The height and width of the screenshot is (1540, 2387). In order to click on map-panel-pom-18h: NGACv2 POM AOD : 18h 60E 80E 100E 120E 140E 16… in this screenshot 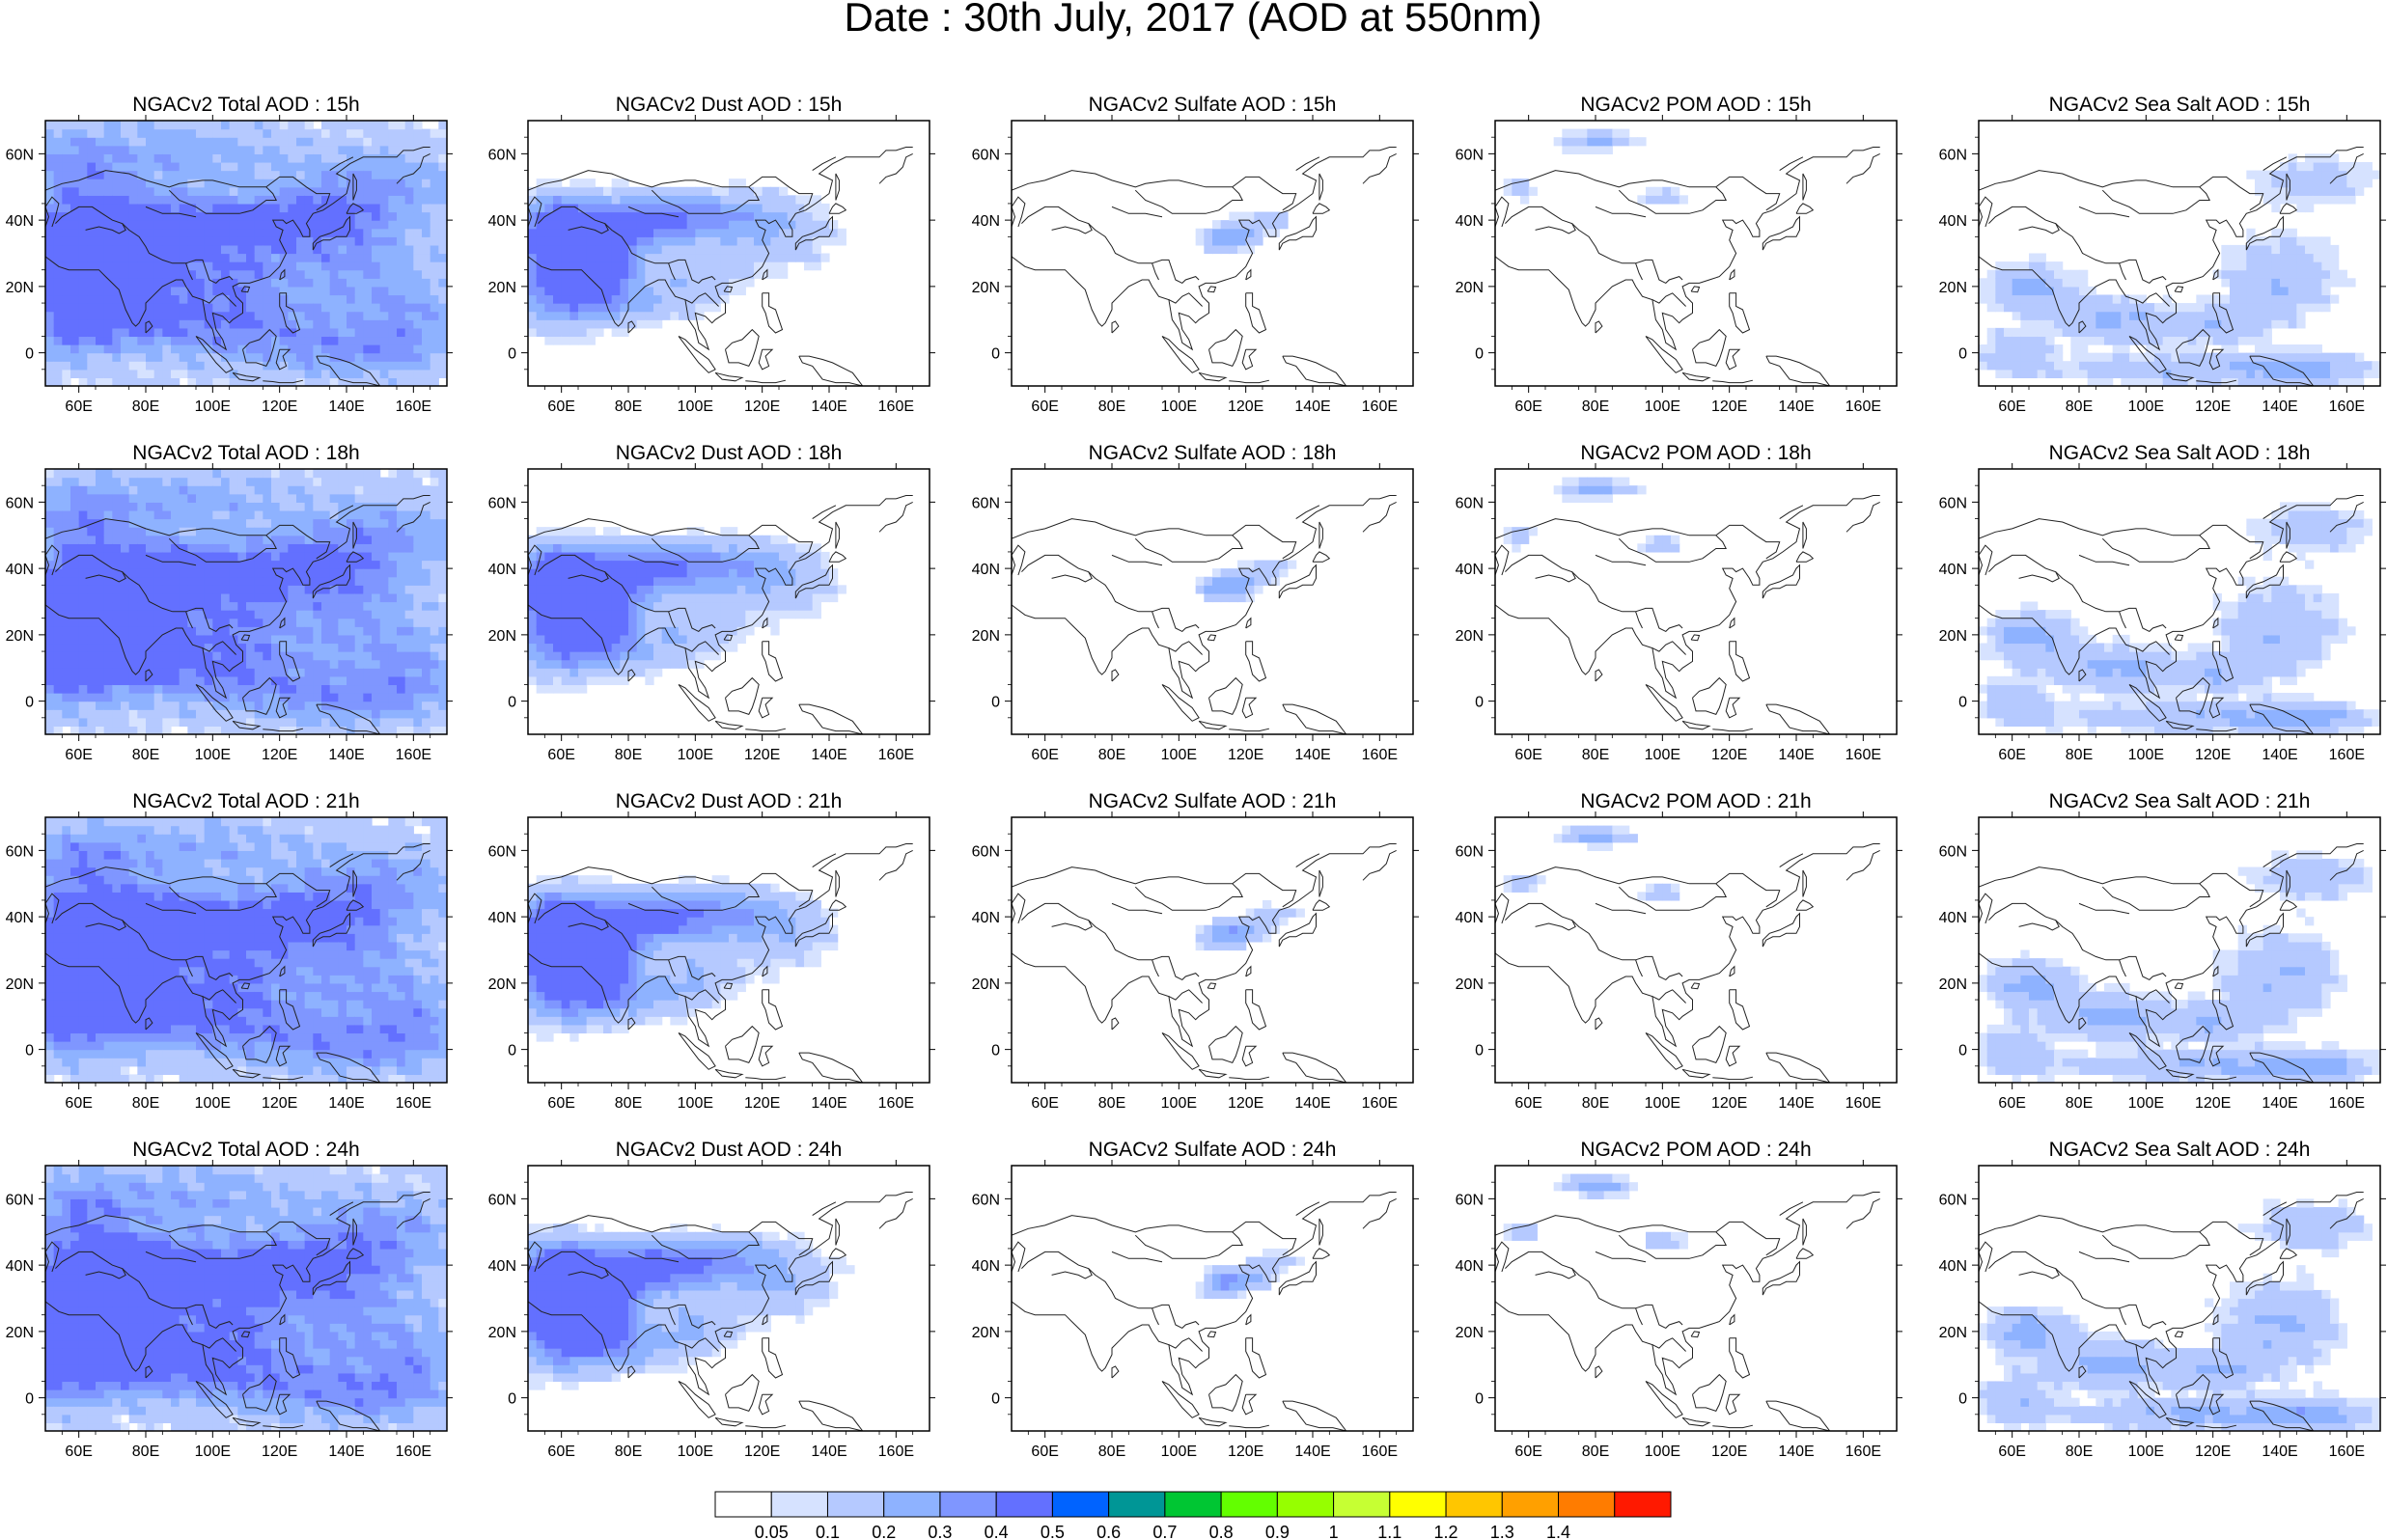, I will do `click(1679, 602)`.